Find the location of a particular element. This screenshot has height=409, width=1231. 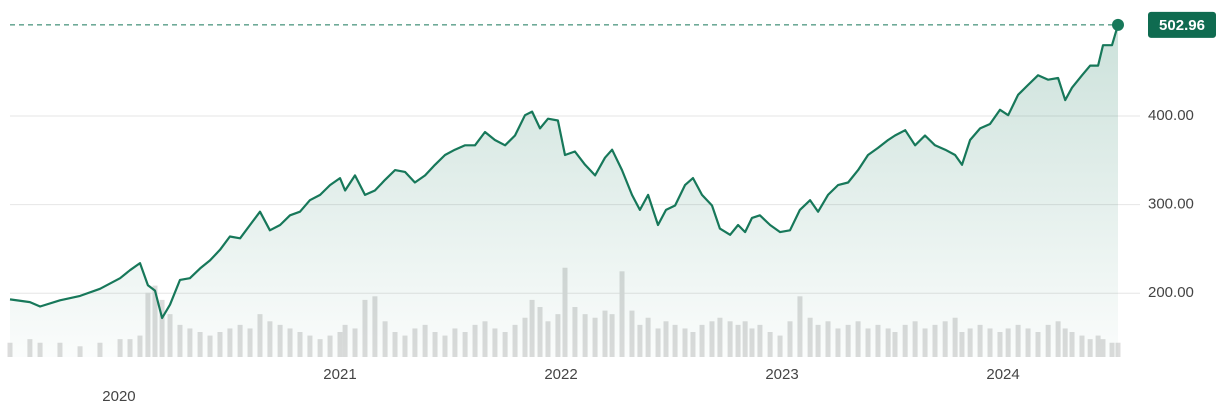

y-tick-label: 400.00 is located at coordinates (1171, 115).